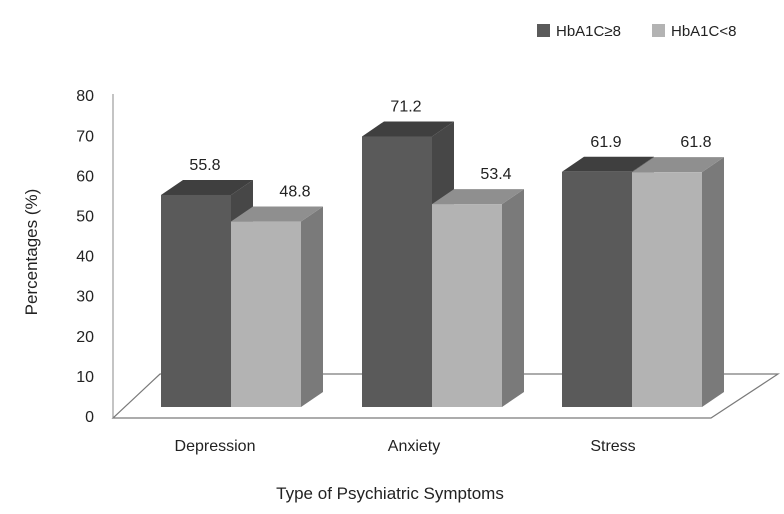 The width and height of the screenshot is (784, 514). What do you see at coordinates (695, 142) in the screenshot?
I see `data-label-2-stress: 61.8` at bounding box center [695, 142].